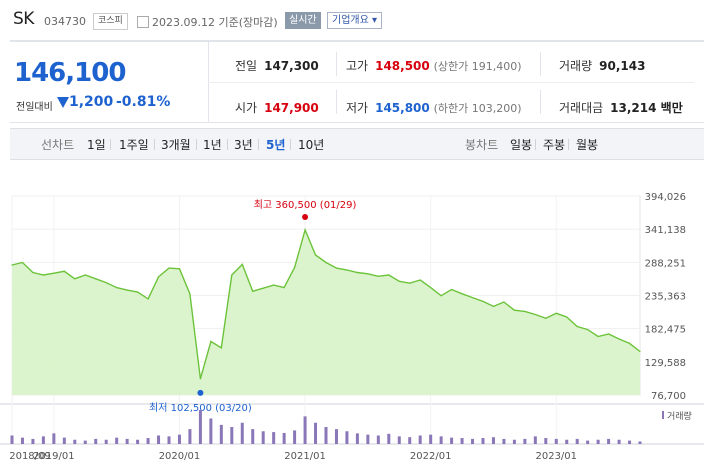  I want to click on volume-label: 거래량, so click(576, 66).